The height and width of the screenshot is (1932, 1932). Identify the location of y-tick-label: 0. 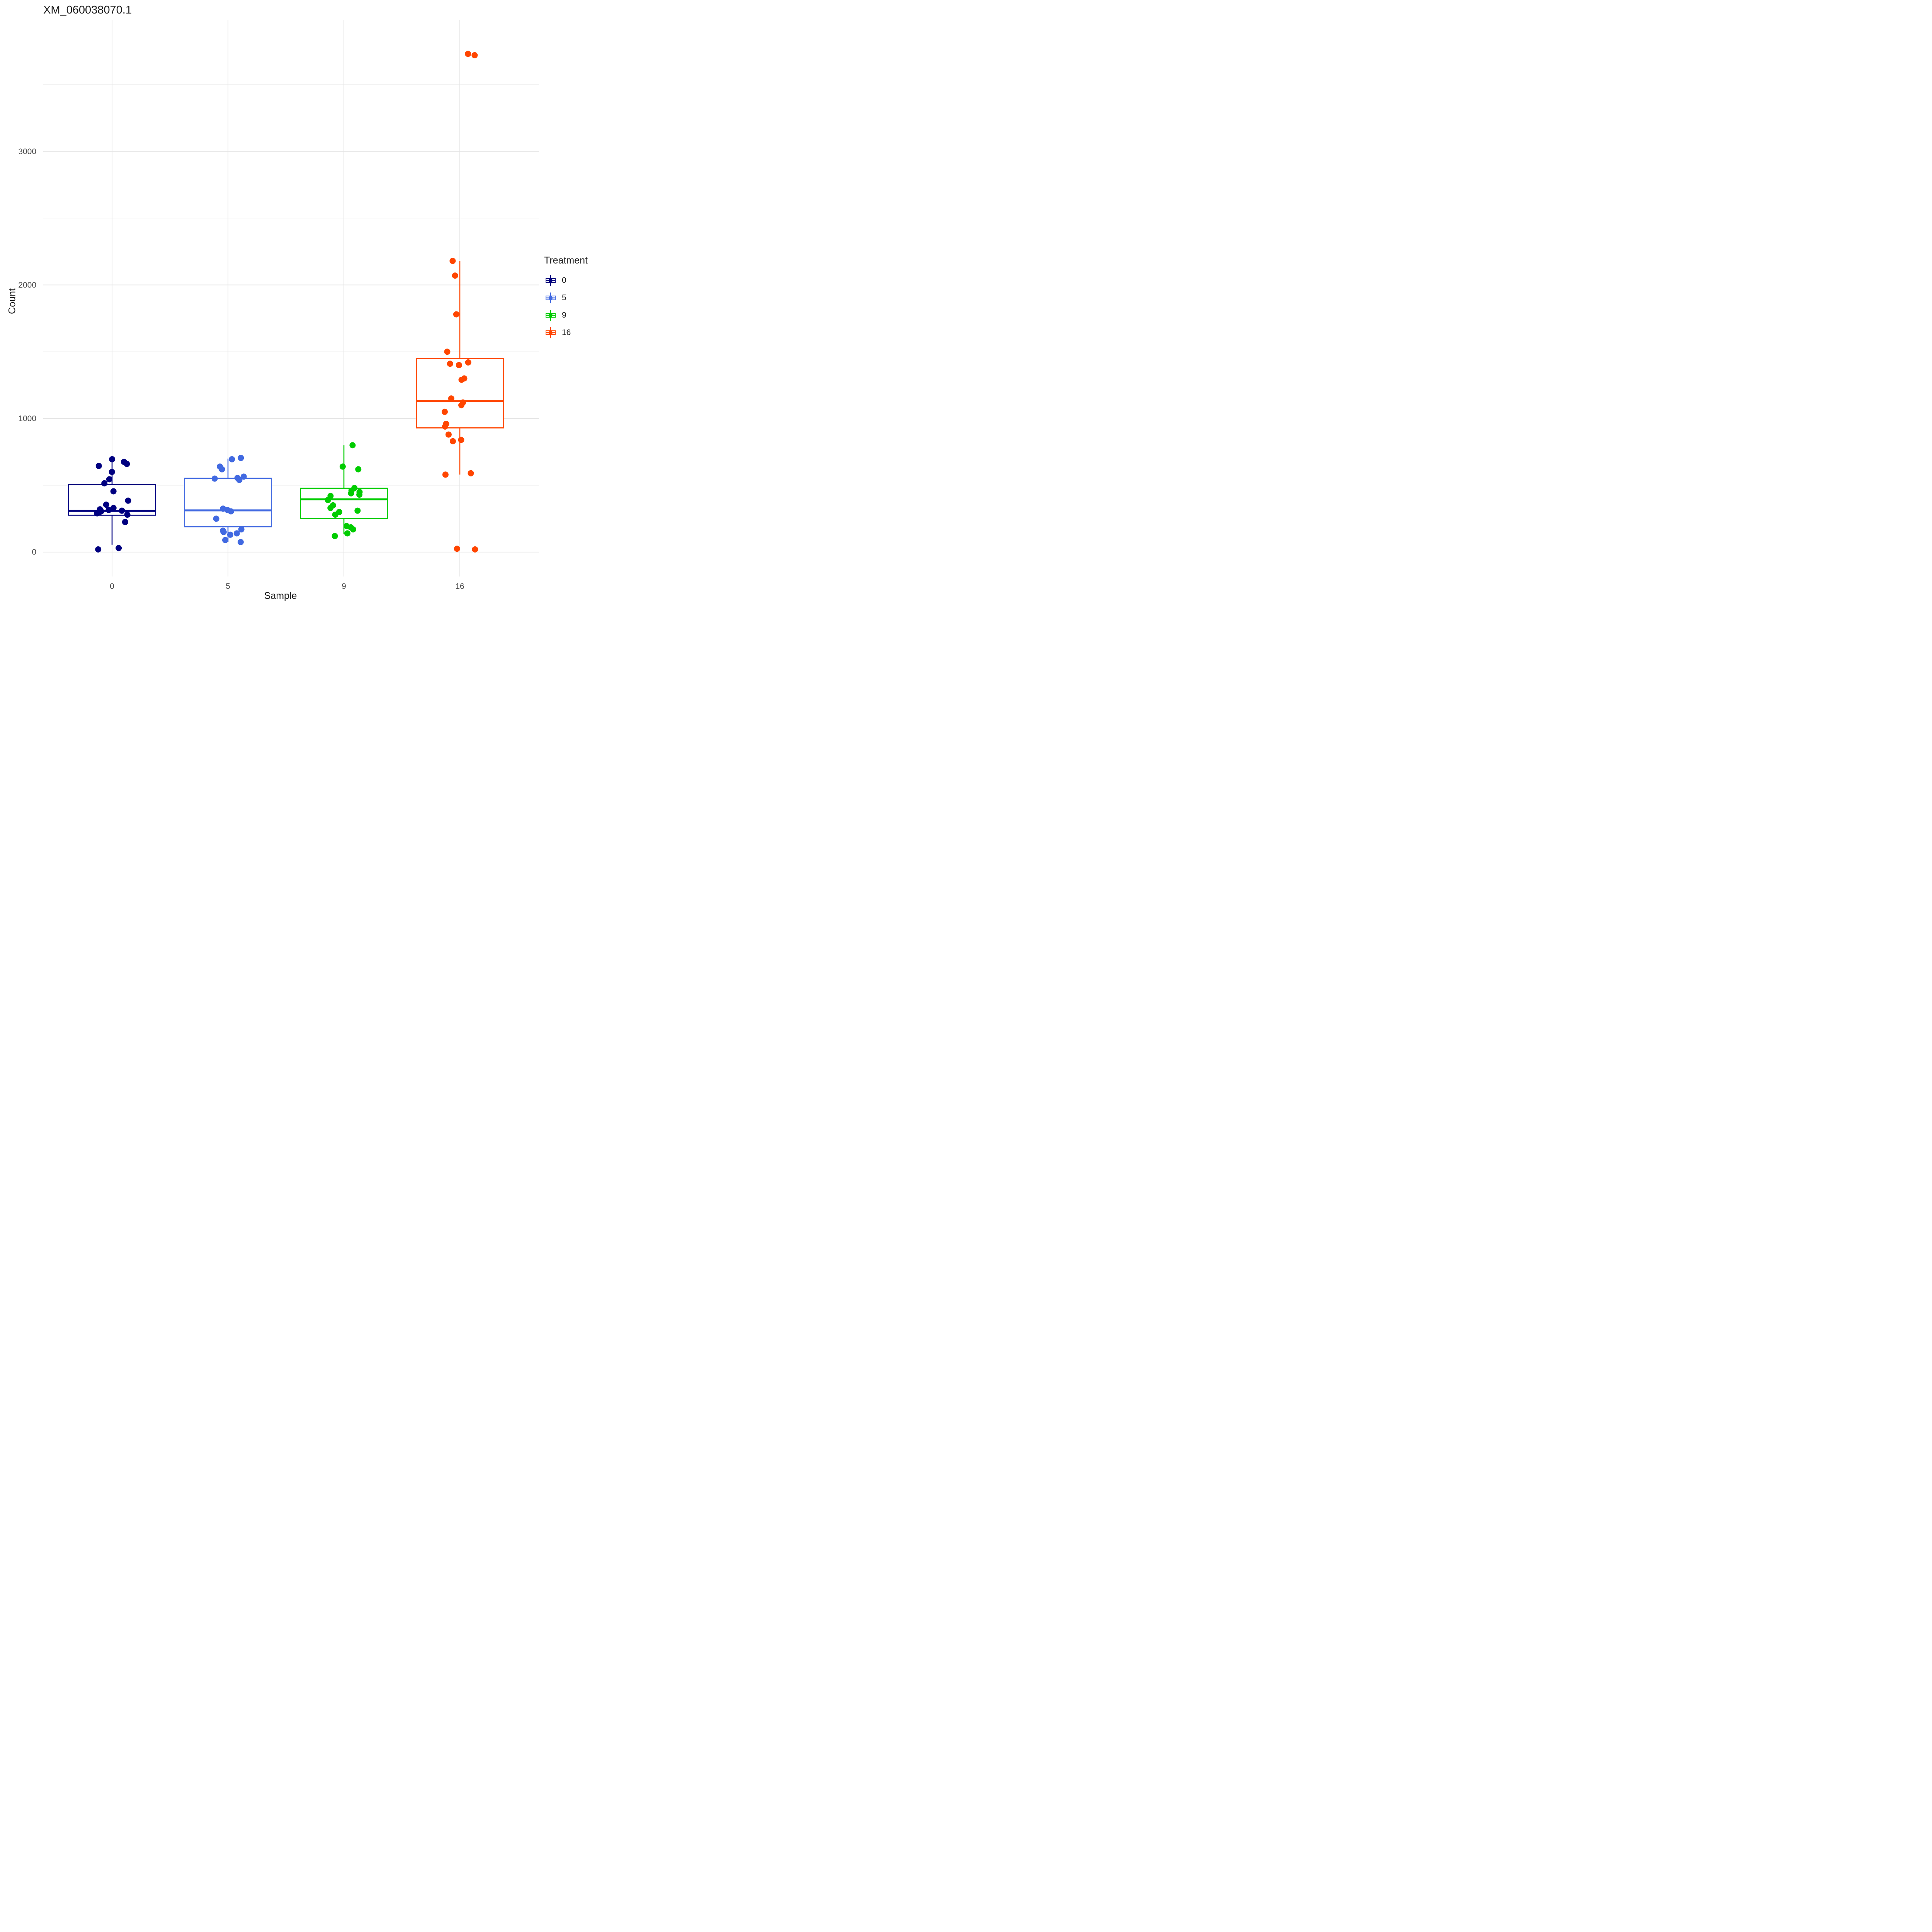
(34, 553).